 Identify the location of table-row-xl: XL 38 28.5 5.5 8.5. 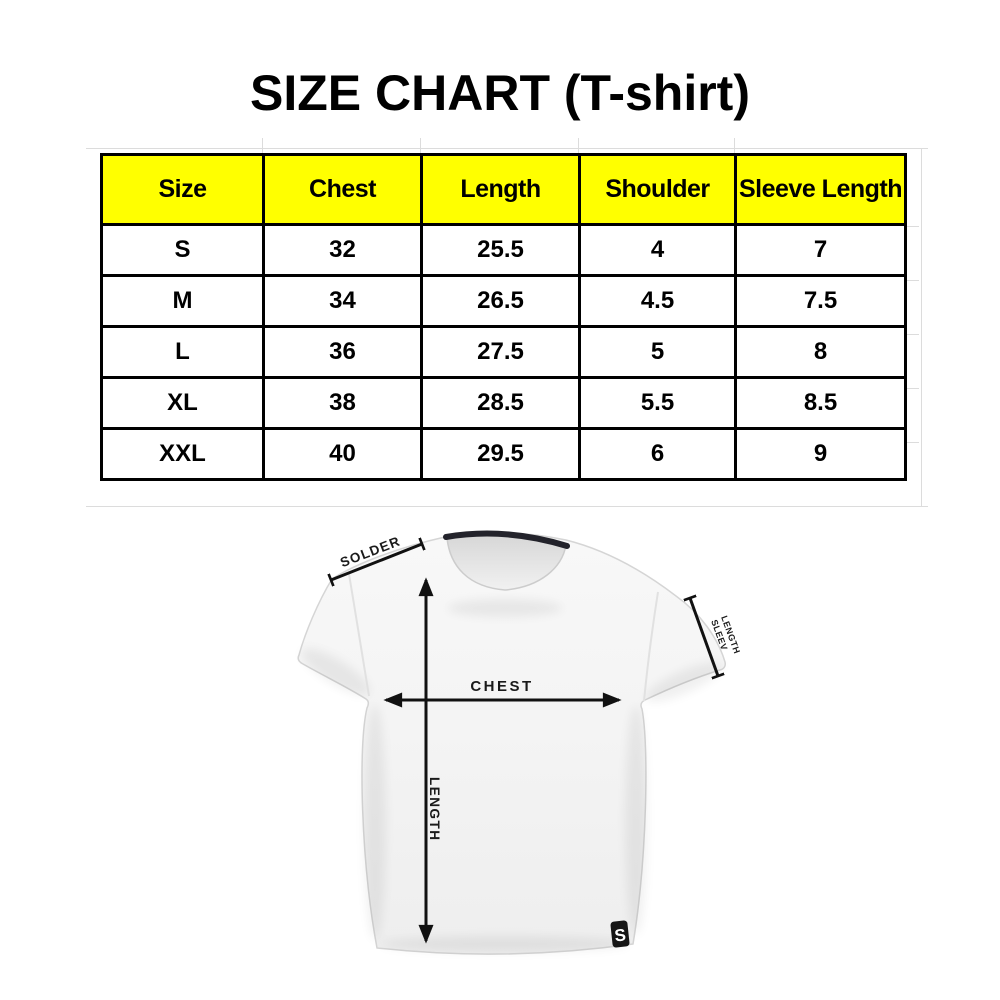
(503, 403).